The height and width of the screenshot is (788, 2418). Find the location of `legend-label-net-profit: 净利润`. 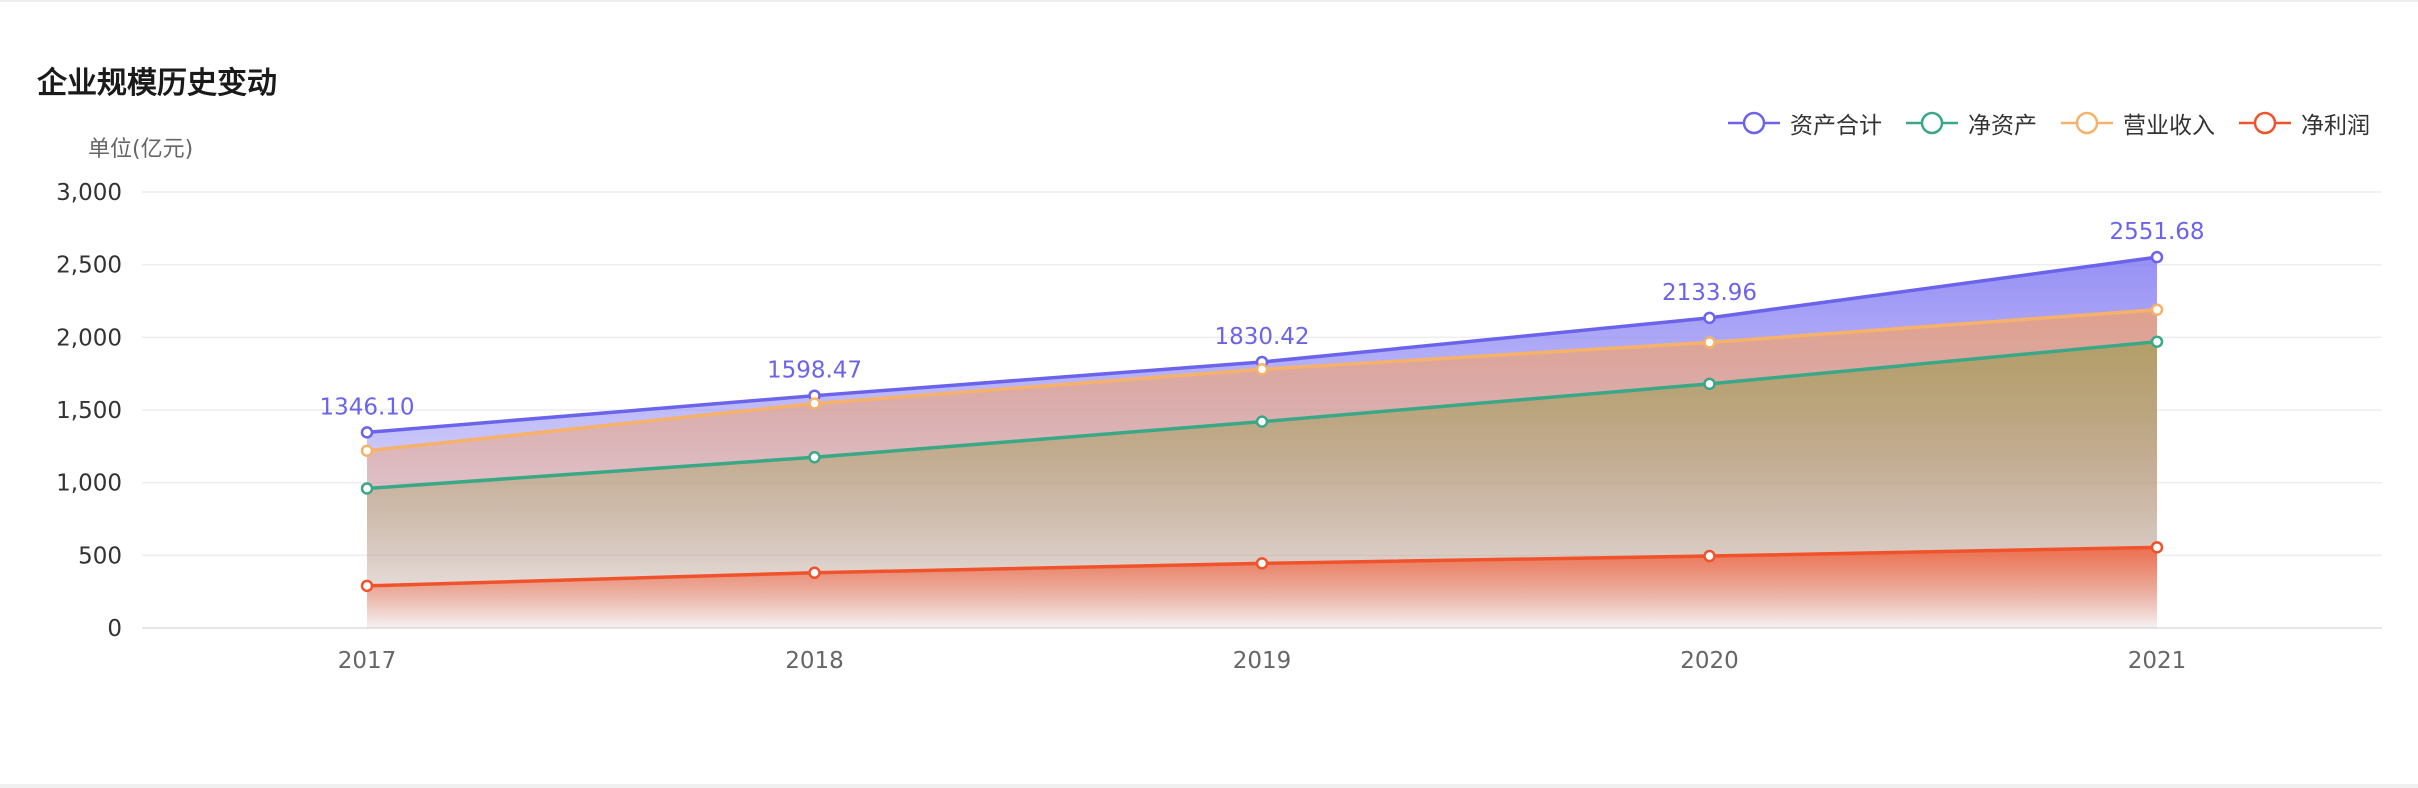

legend-label-net-profit: 净利润 is located at coordinates (2335, 126).